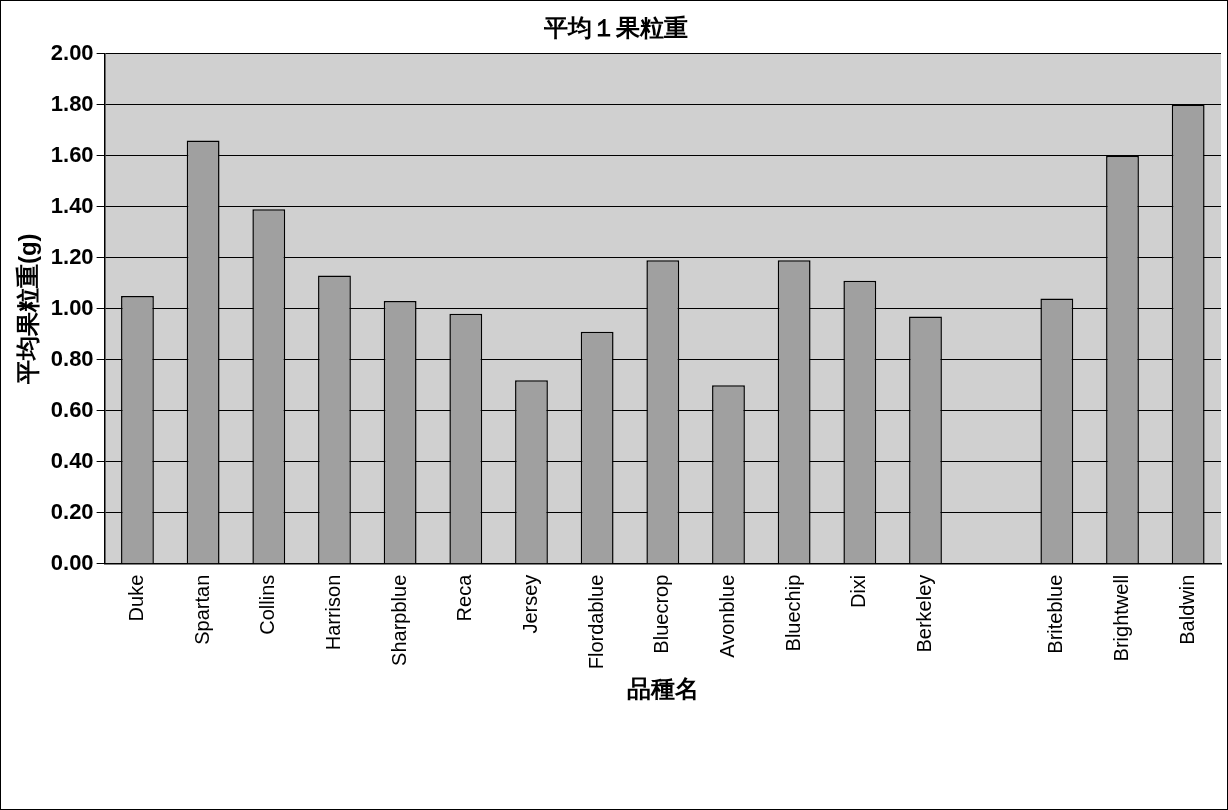  What do you see at coordinates (615, 28) in the screenshot?
I see `chart-title: 平均１果粒重` at bounding box center [615, 28].